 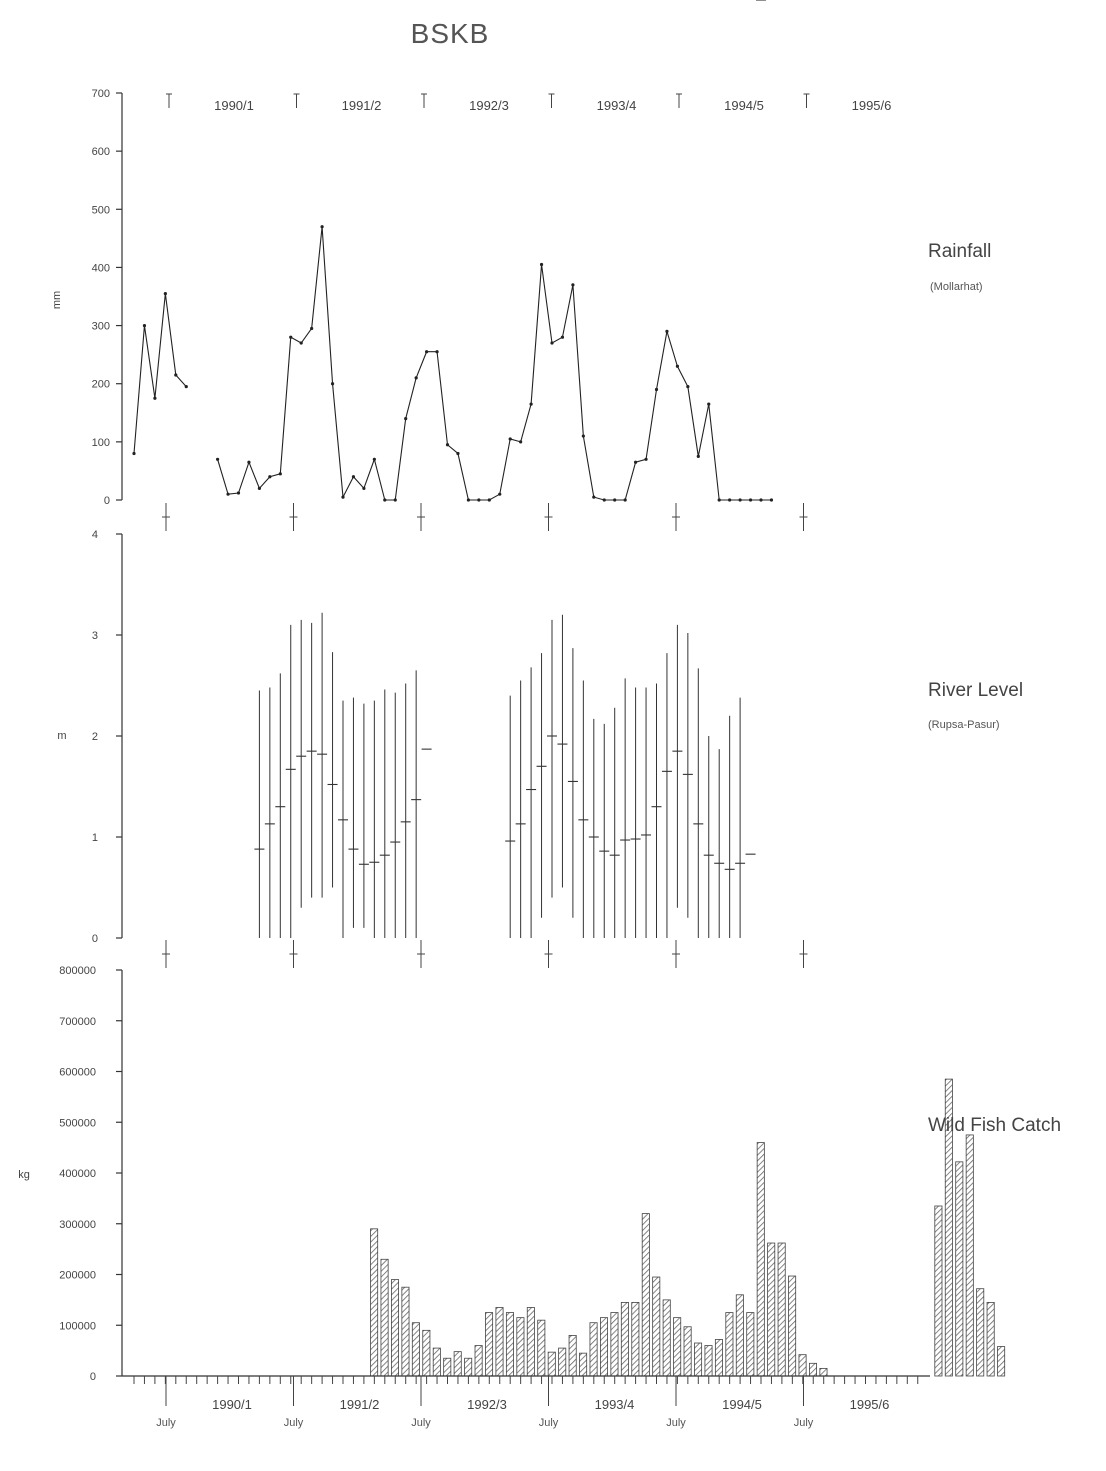 What do you see at coordinates (101, 443) in the screenshot?
I see `rainfall-y-tick-label: 100` at bounding box center [101, 443].